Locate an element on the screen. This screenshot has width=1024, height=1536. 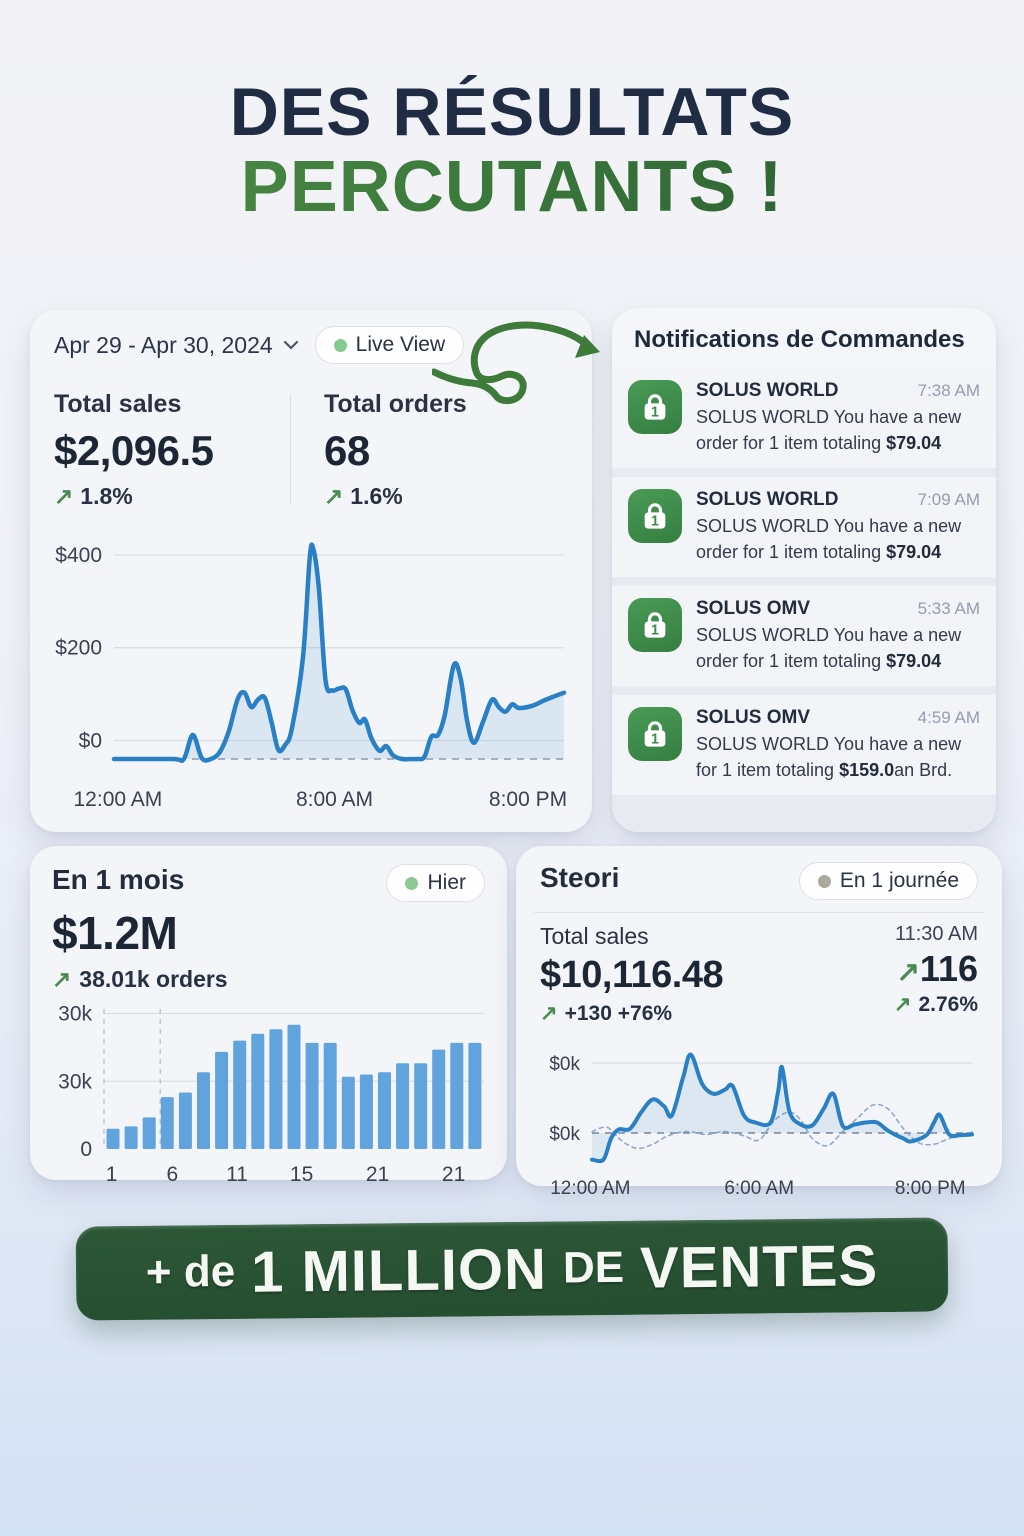
monthly-orders-bar-chart: 30k 30k 01 6 11 15 21 21 is located at coordinates (271, 1094).